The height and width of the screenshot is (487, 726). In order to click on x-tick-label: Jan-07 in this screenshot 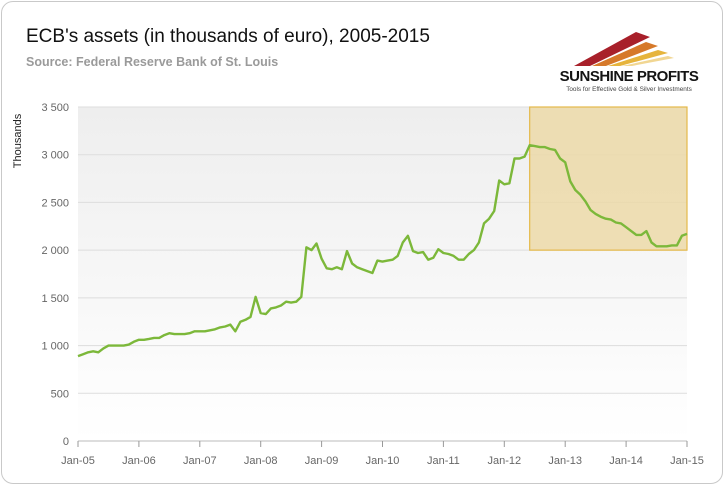, I will do `click(200, 461)`.